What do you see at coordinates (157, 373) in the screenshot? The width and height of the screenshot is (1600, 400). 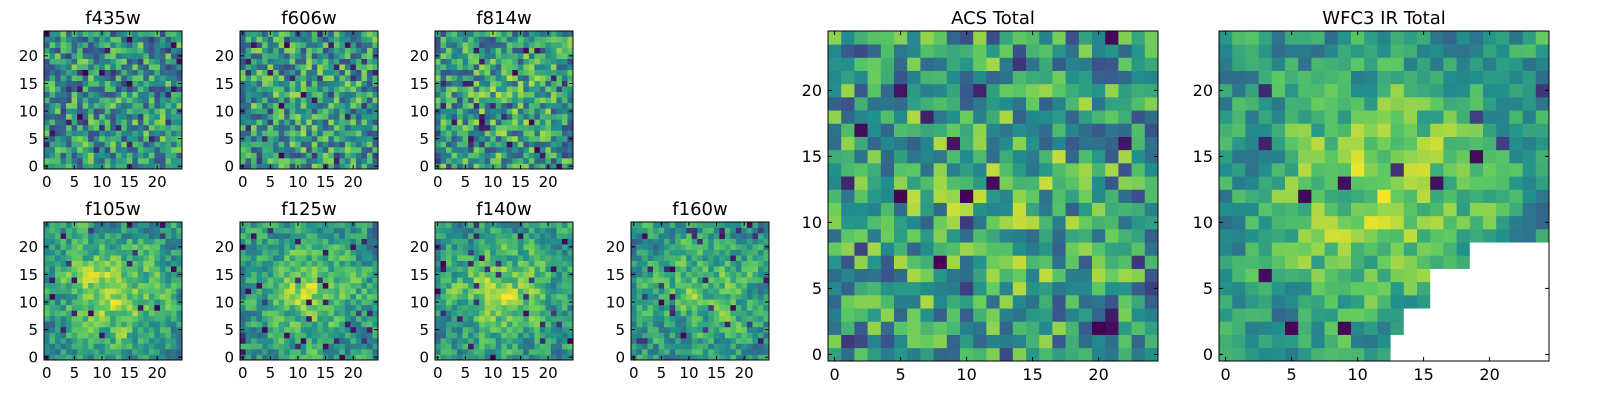 I see `x-tick-label: 20` at bounding box center [157, 373].